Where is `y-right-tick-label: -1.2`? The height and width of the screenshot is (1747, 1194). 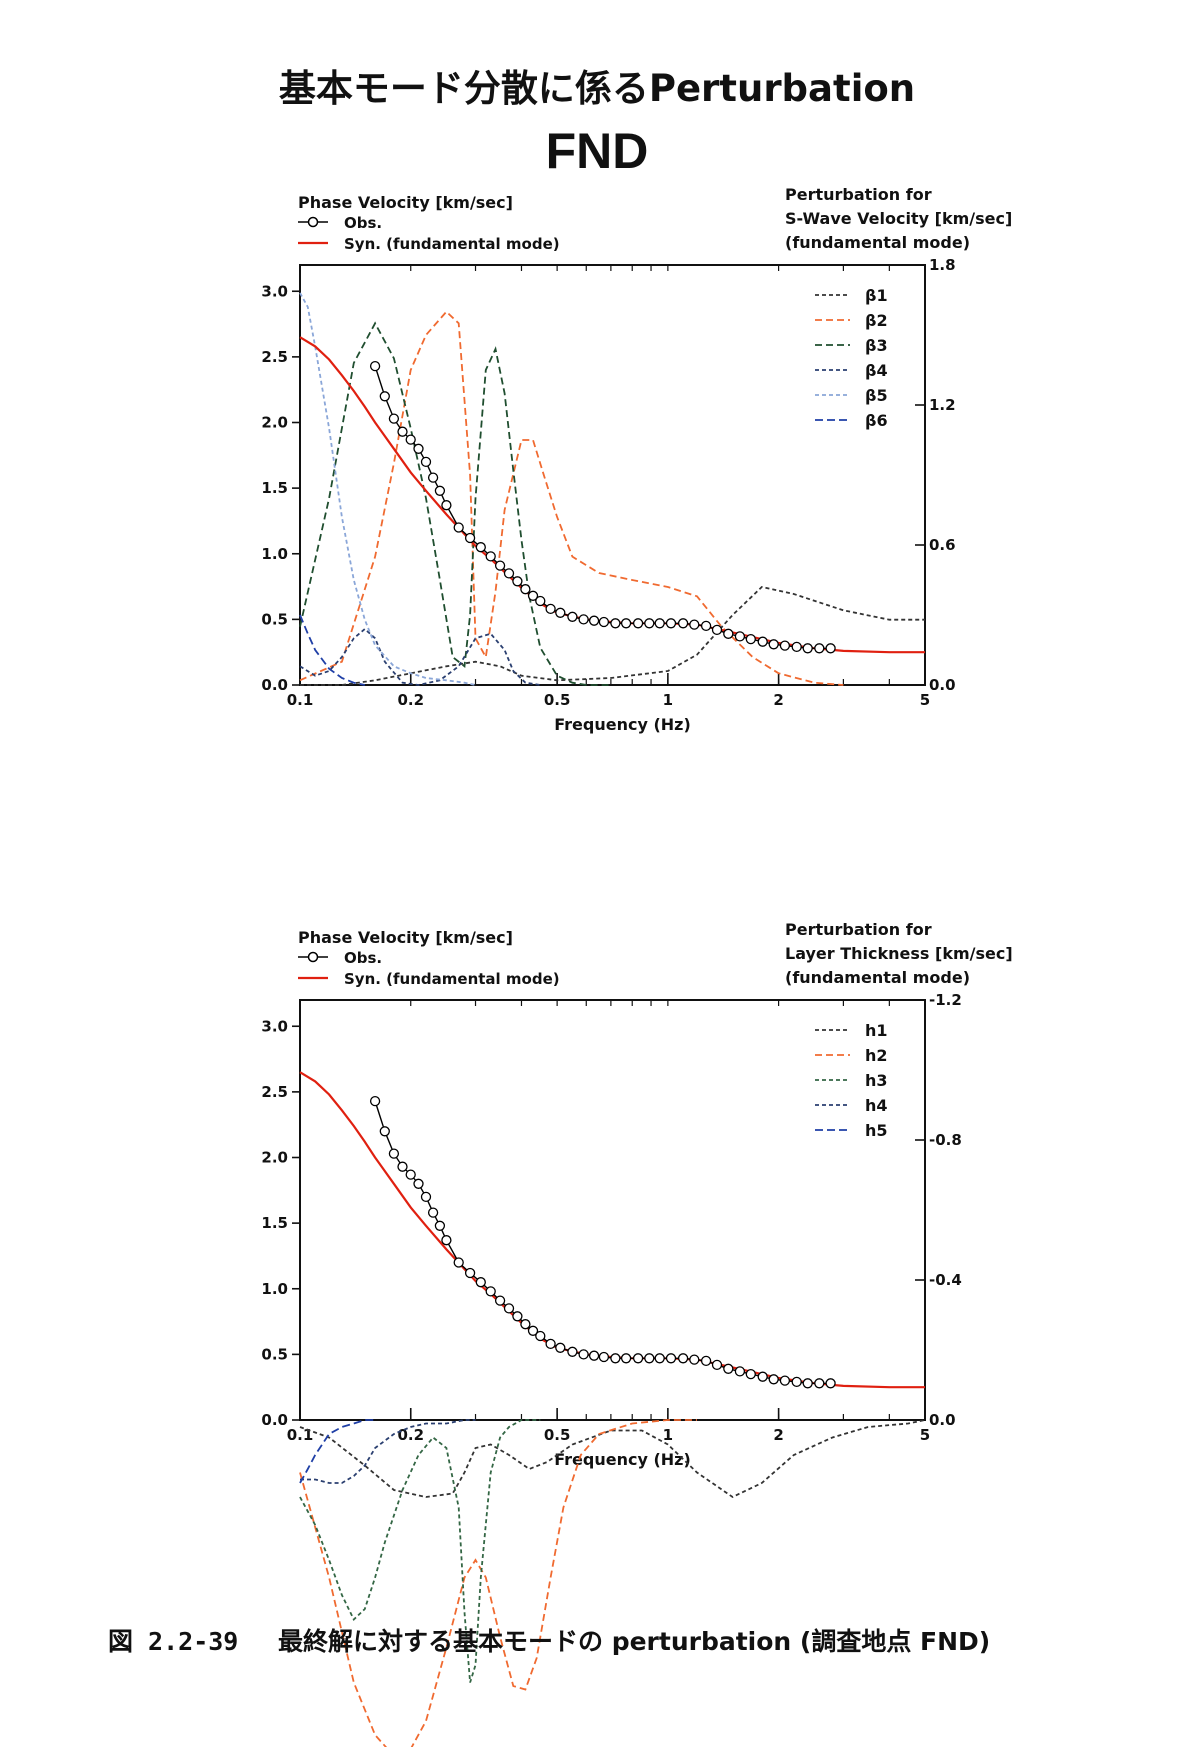
y-right-tick-label: -1.2 is located at coordinates (945, 1000).